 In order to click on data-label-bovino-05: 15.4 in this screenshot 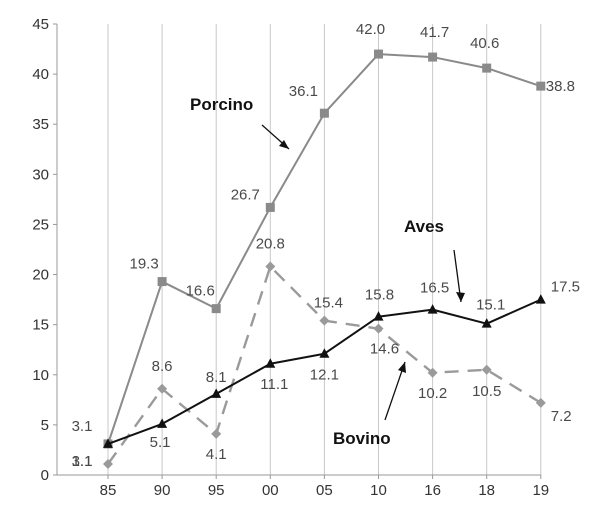, I will do `click(328, 303)`.